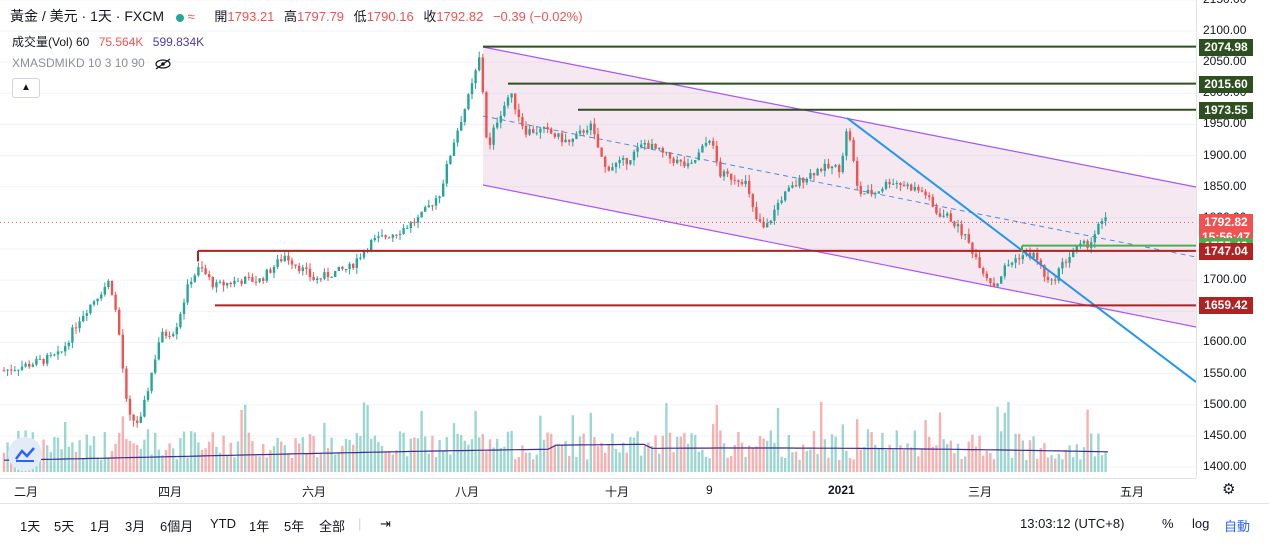 Image resolution: width=1269 pixels, height=546 pixels. Describe the element at coordinates (385, 523) in the screenshot. I see `goto-date-icon: ⇥` at that location.